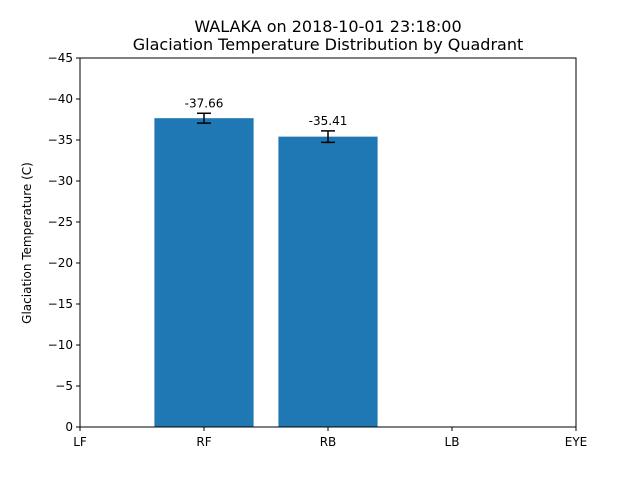 The height and width of the screenshot is (480, 640). I want to click on bar-RF, so click(204, 273).